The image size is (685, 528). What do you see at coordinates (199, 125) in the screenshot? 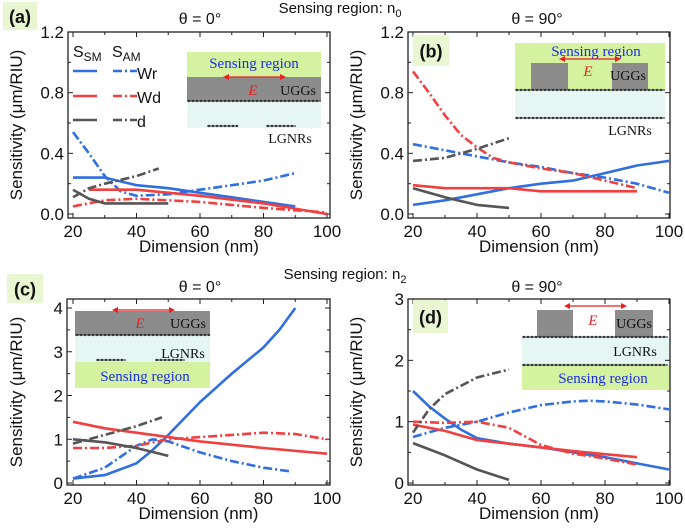
I see `plot-frame` at bounding box center [199, 125].